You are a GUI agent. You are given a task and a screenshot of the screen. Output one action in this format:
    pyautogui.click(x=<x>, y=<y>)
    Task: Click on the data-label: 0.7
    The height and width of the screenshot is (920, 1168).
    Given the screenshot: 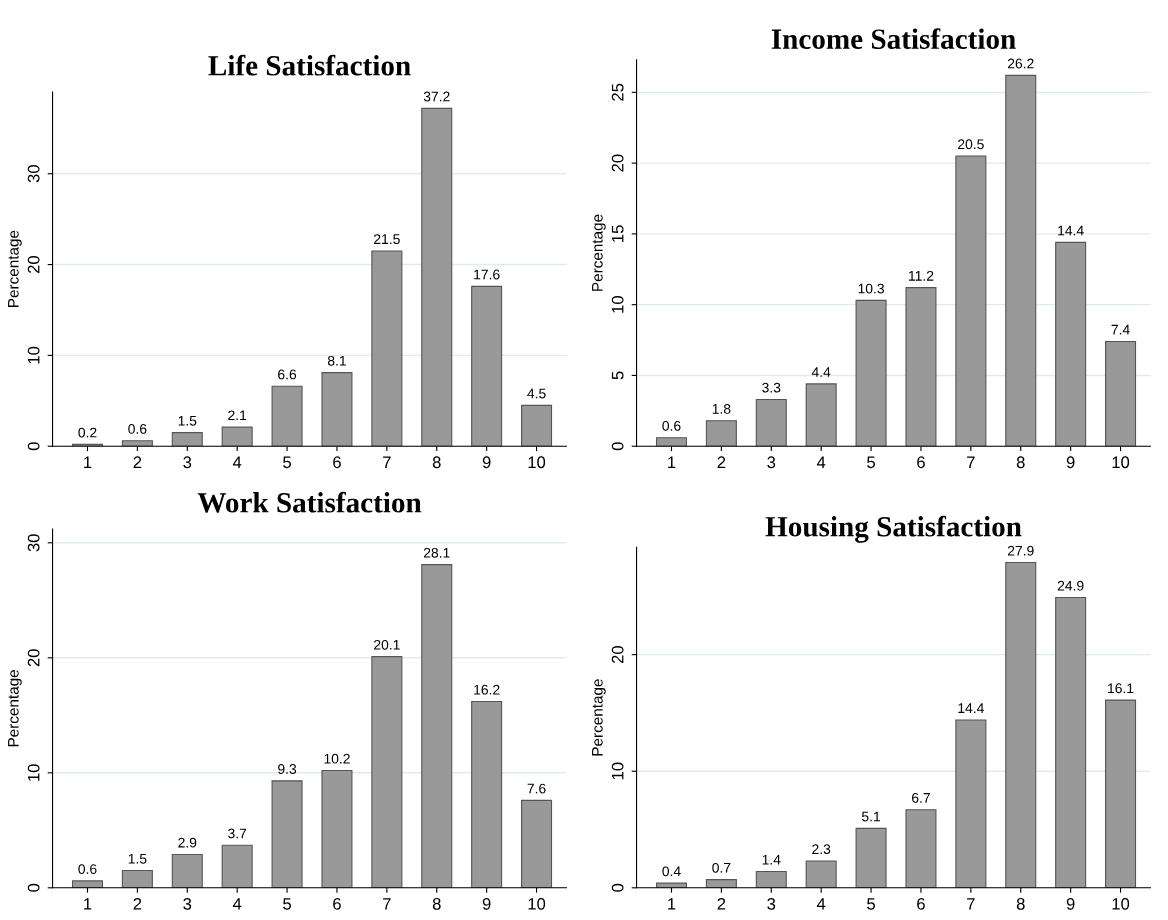 What is the action you would take?
    pyautogui.click(x=721, y=867)
    